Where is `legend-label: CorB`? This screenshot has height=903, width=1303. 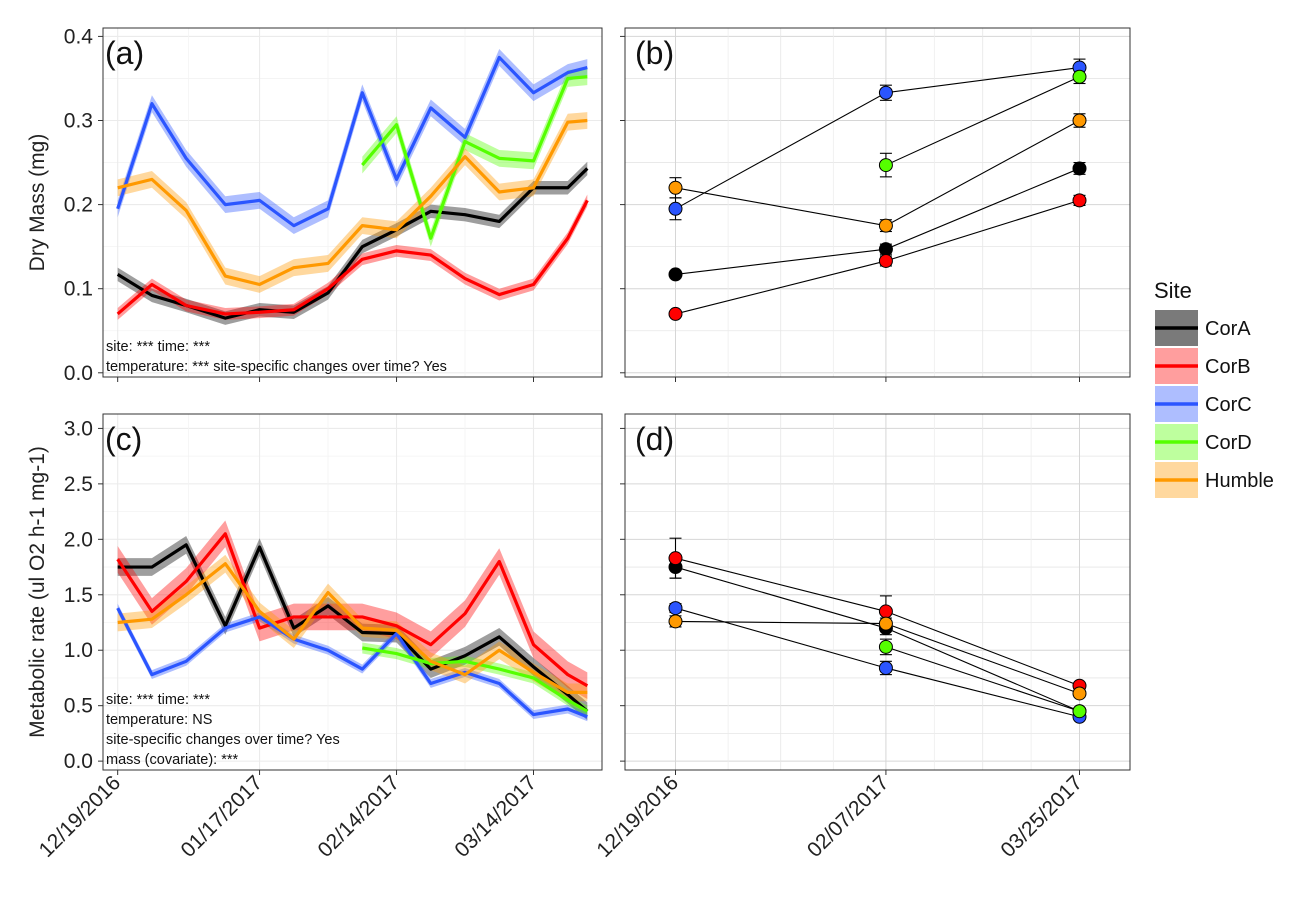
legend-label: CorB is located at coordinates (1228, 367).